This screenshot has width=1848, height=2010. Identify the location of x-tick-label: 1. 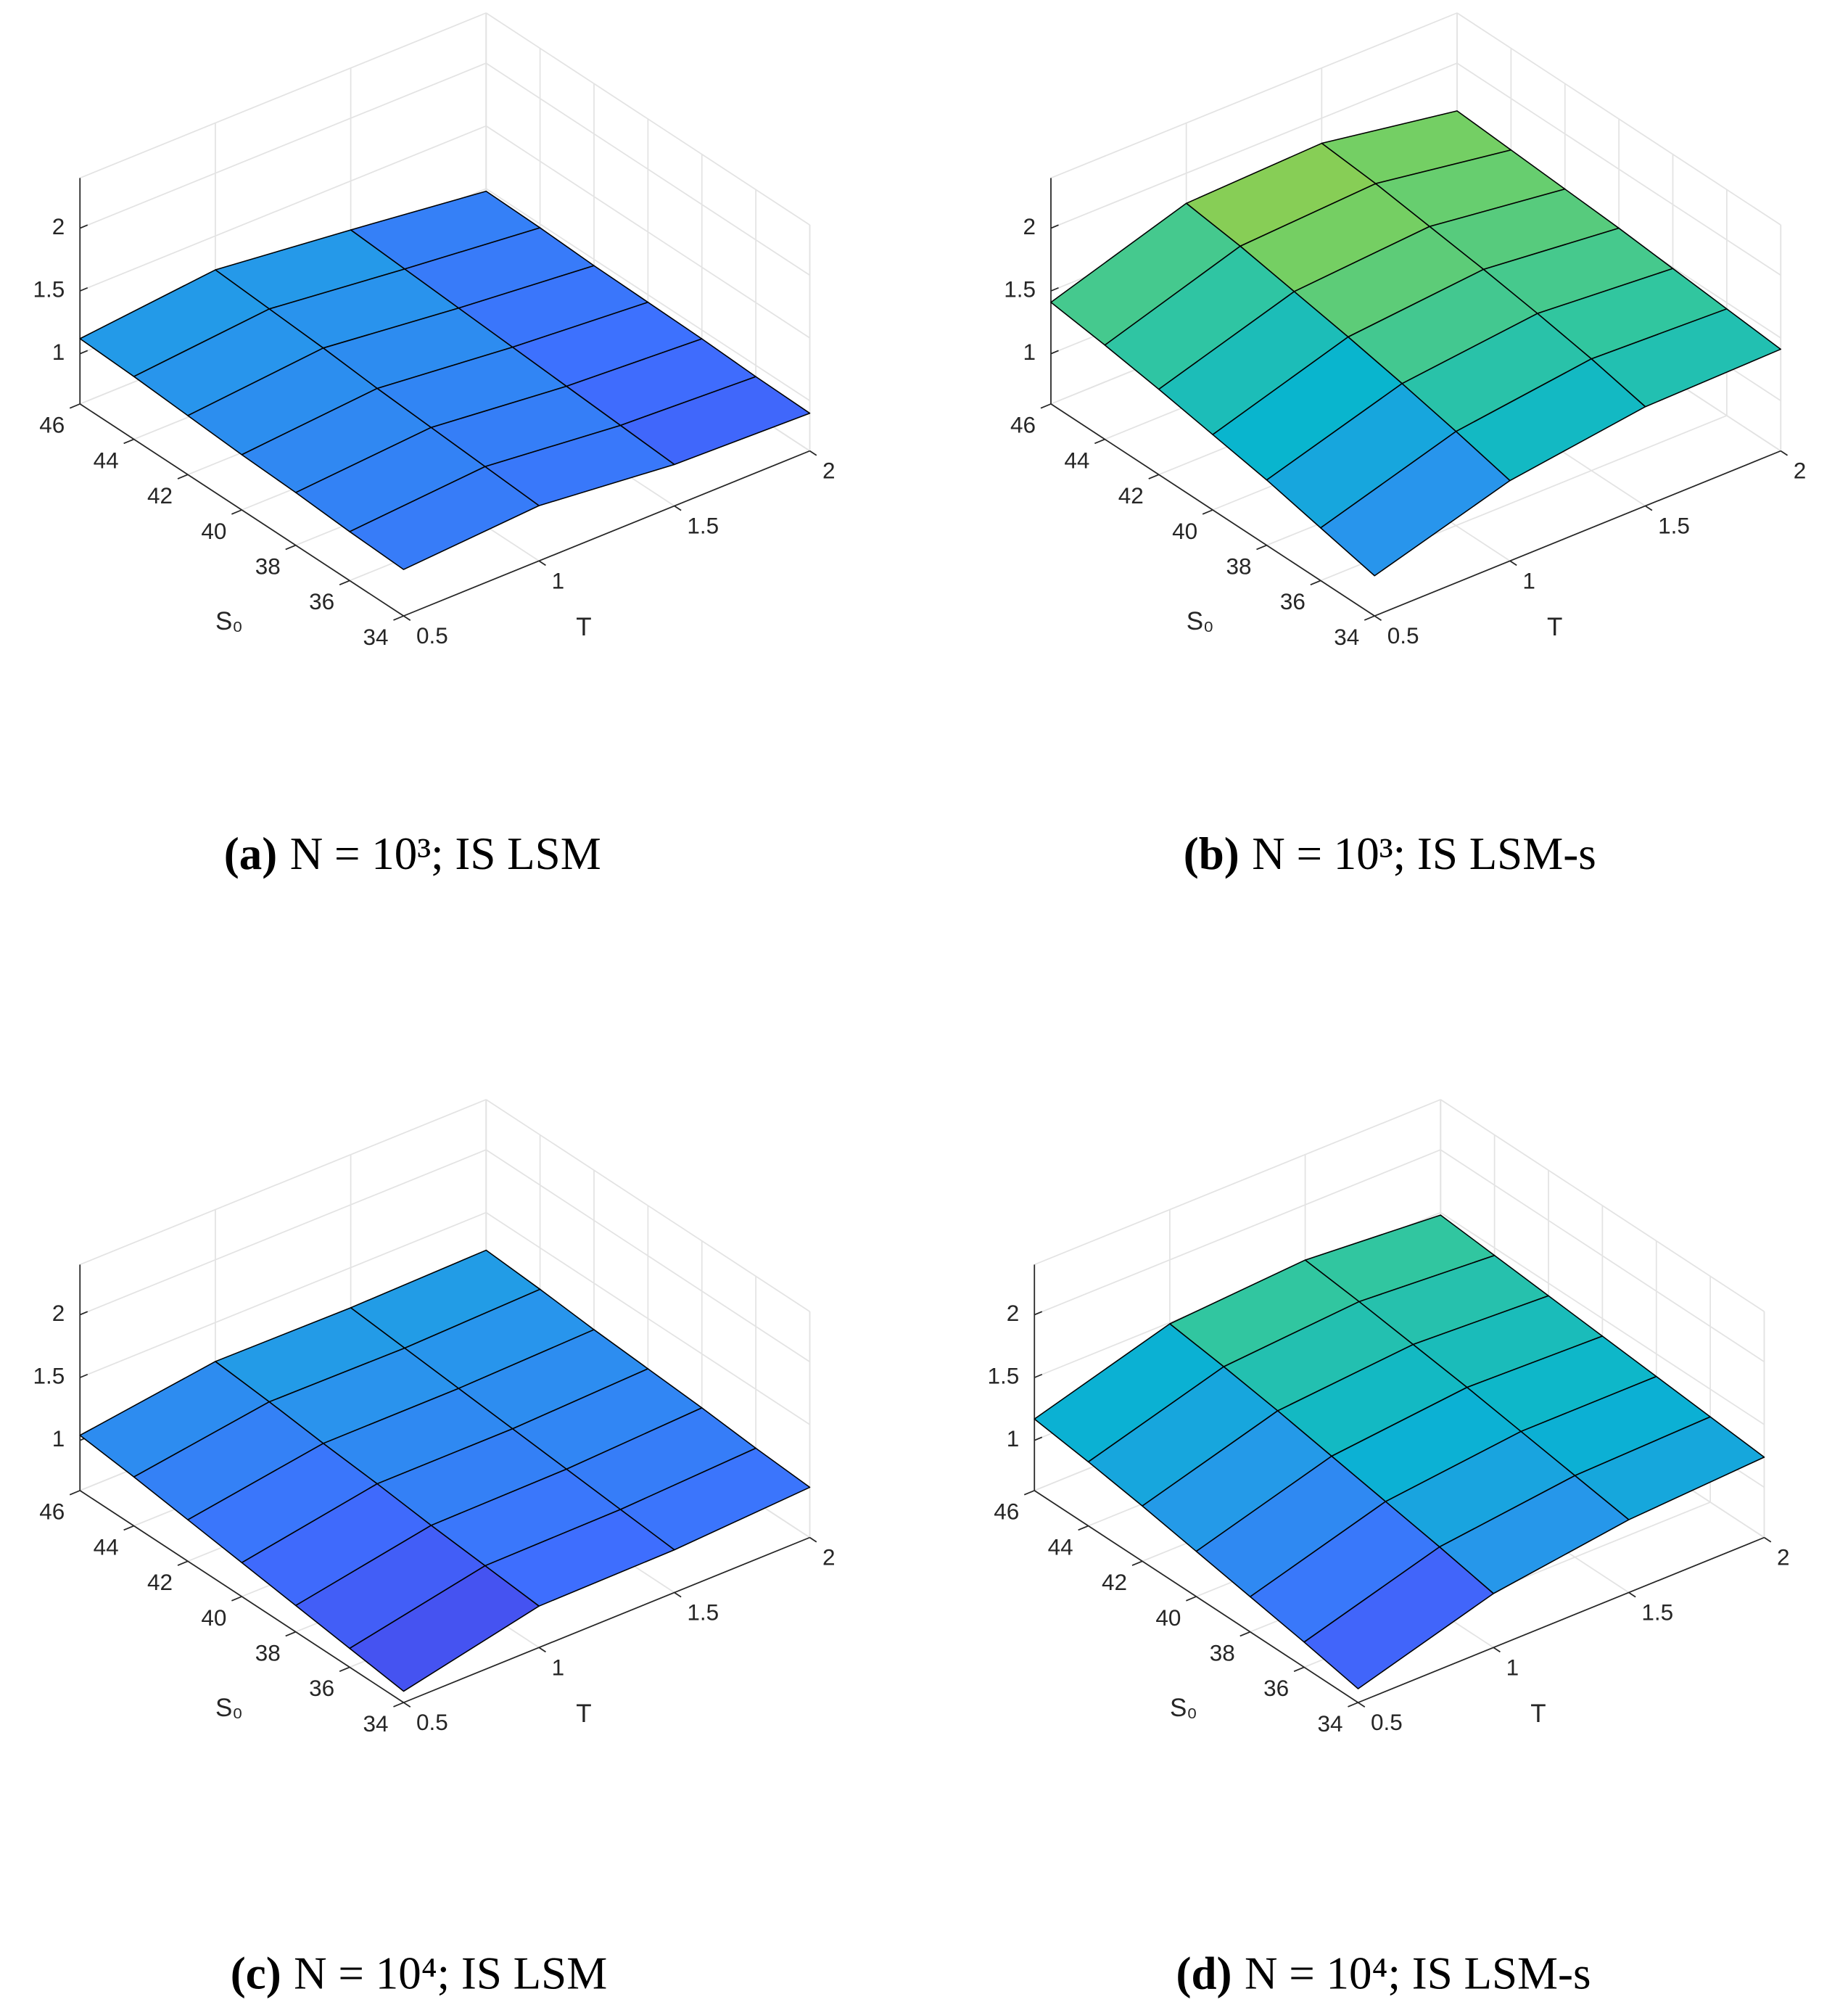
(1513, 1667).